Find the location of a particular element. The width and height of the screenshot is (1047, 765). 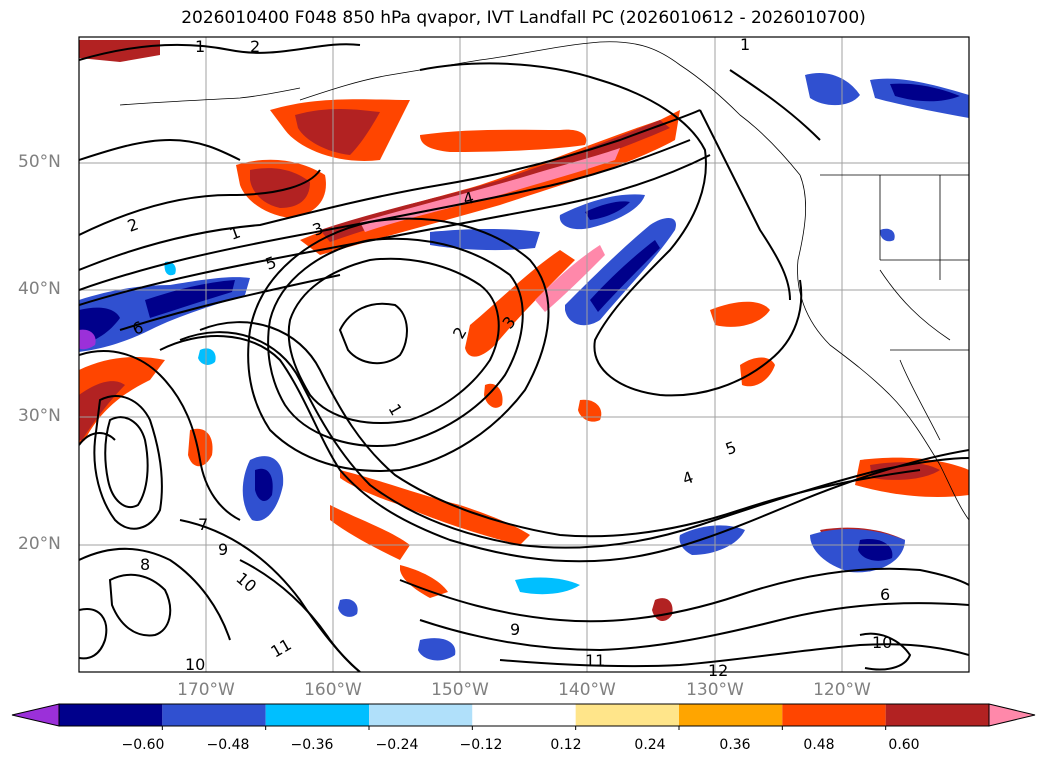

colorbar-tick-label: 0.60 is located at coordinates (904, 745).